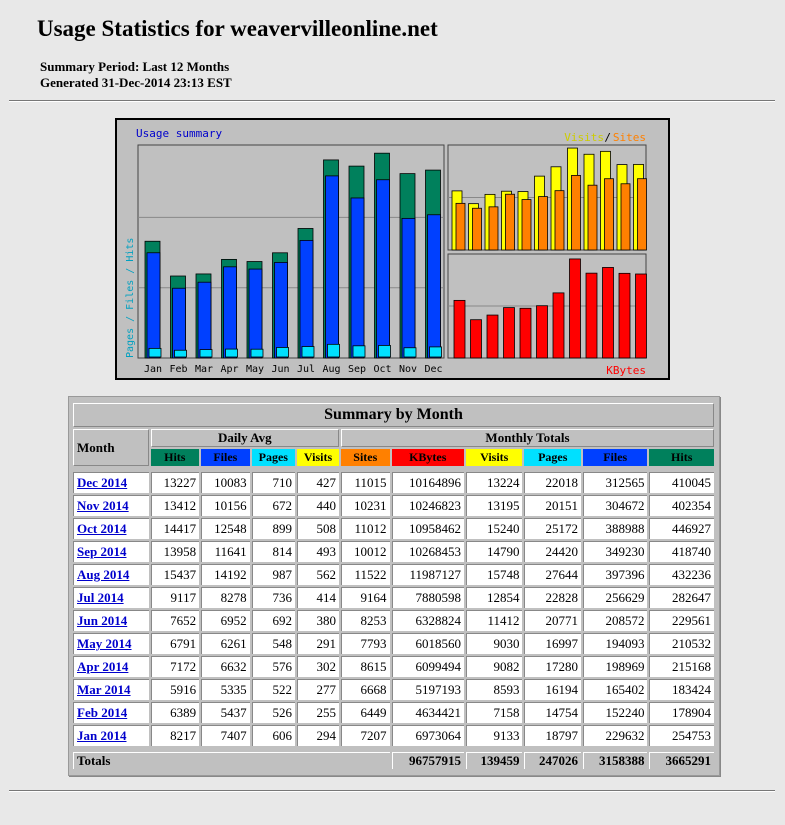  I want to click on cell-visits: 11412, so click(494, 620).